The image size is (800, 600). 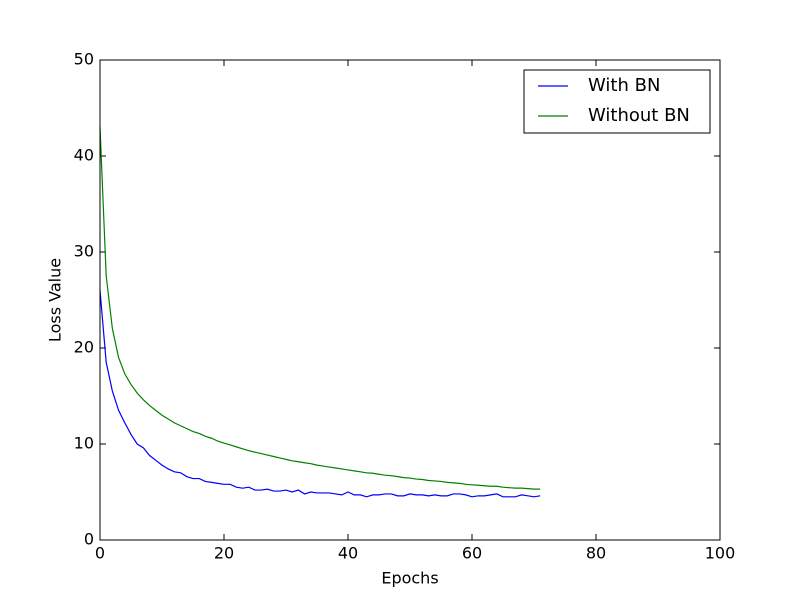 I want to click on y-tick-label: 40, so click(x=84, y=155).